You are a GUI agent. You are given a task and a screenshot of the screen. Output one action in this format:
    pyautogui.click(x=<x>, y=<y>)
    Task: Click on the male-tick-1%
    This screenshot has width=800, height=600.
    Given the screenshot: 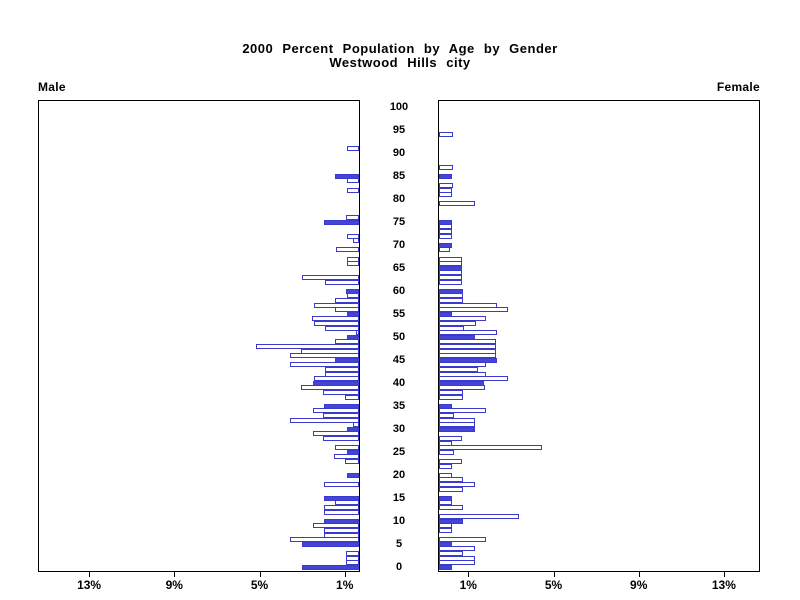 What is the action you would take?
    pyautogui.click(x=345, y=574)
    